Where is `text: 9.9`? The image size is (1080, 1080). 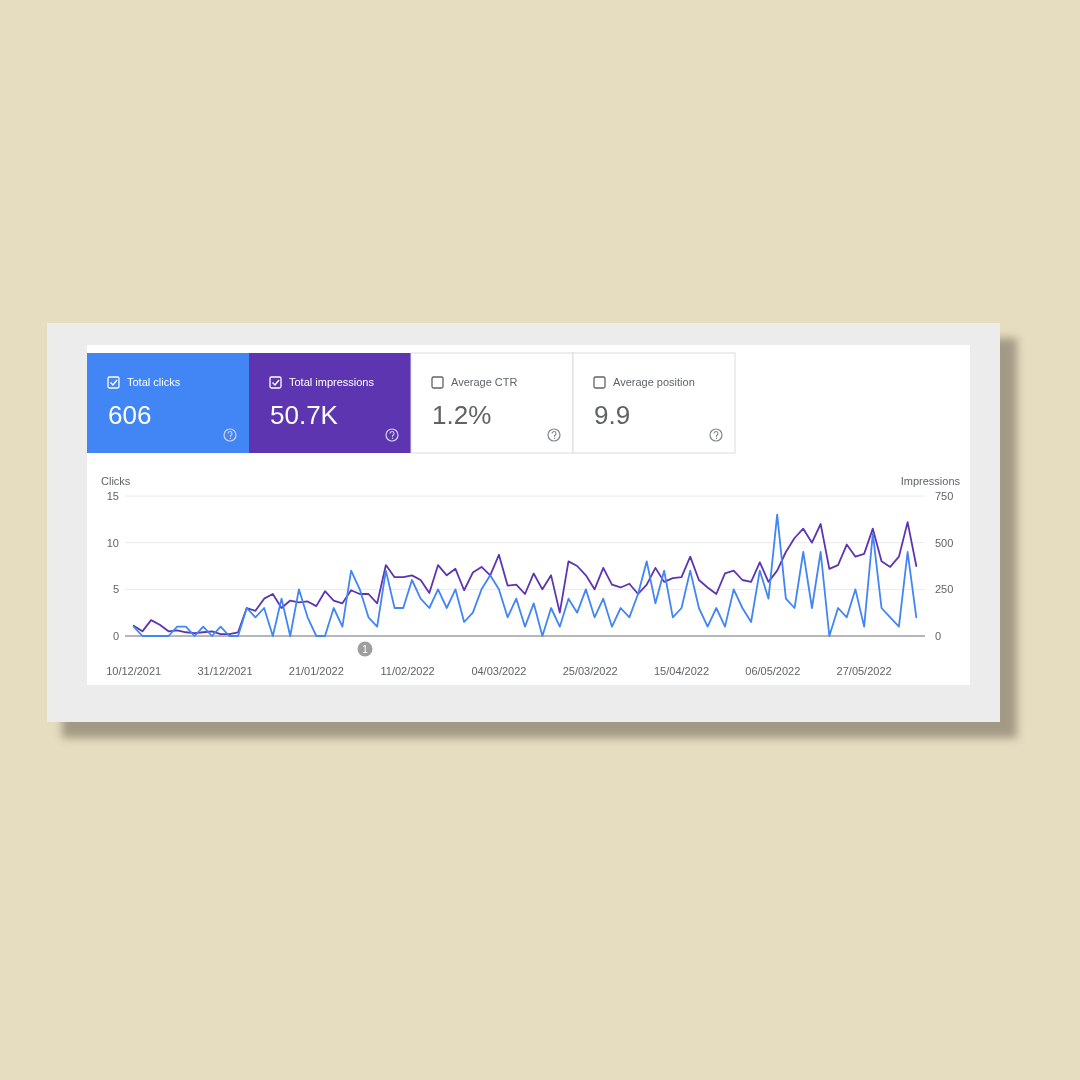
text: 9.9 is located at coordinates (612, 415).